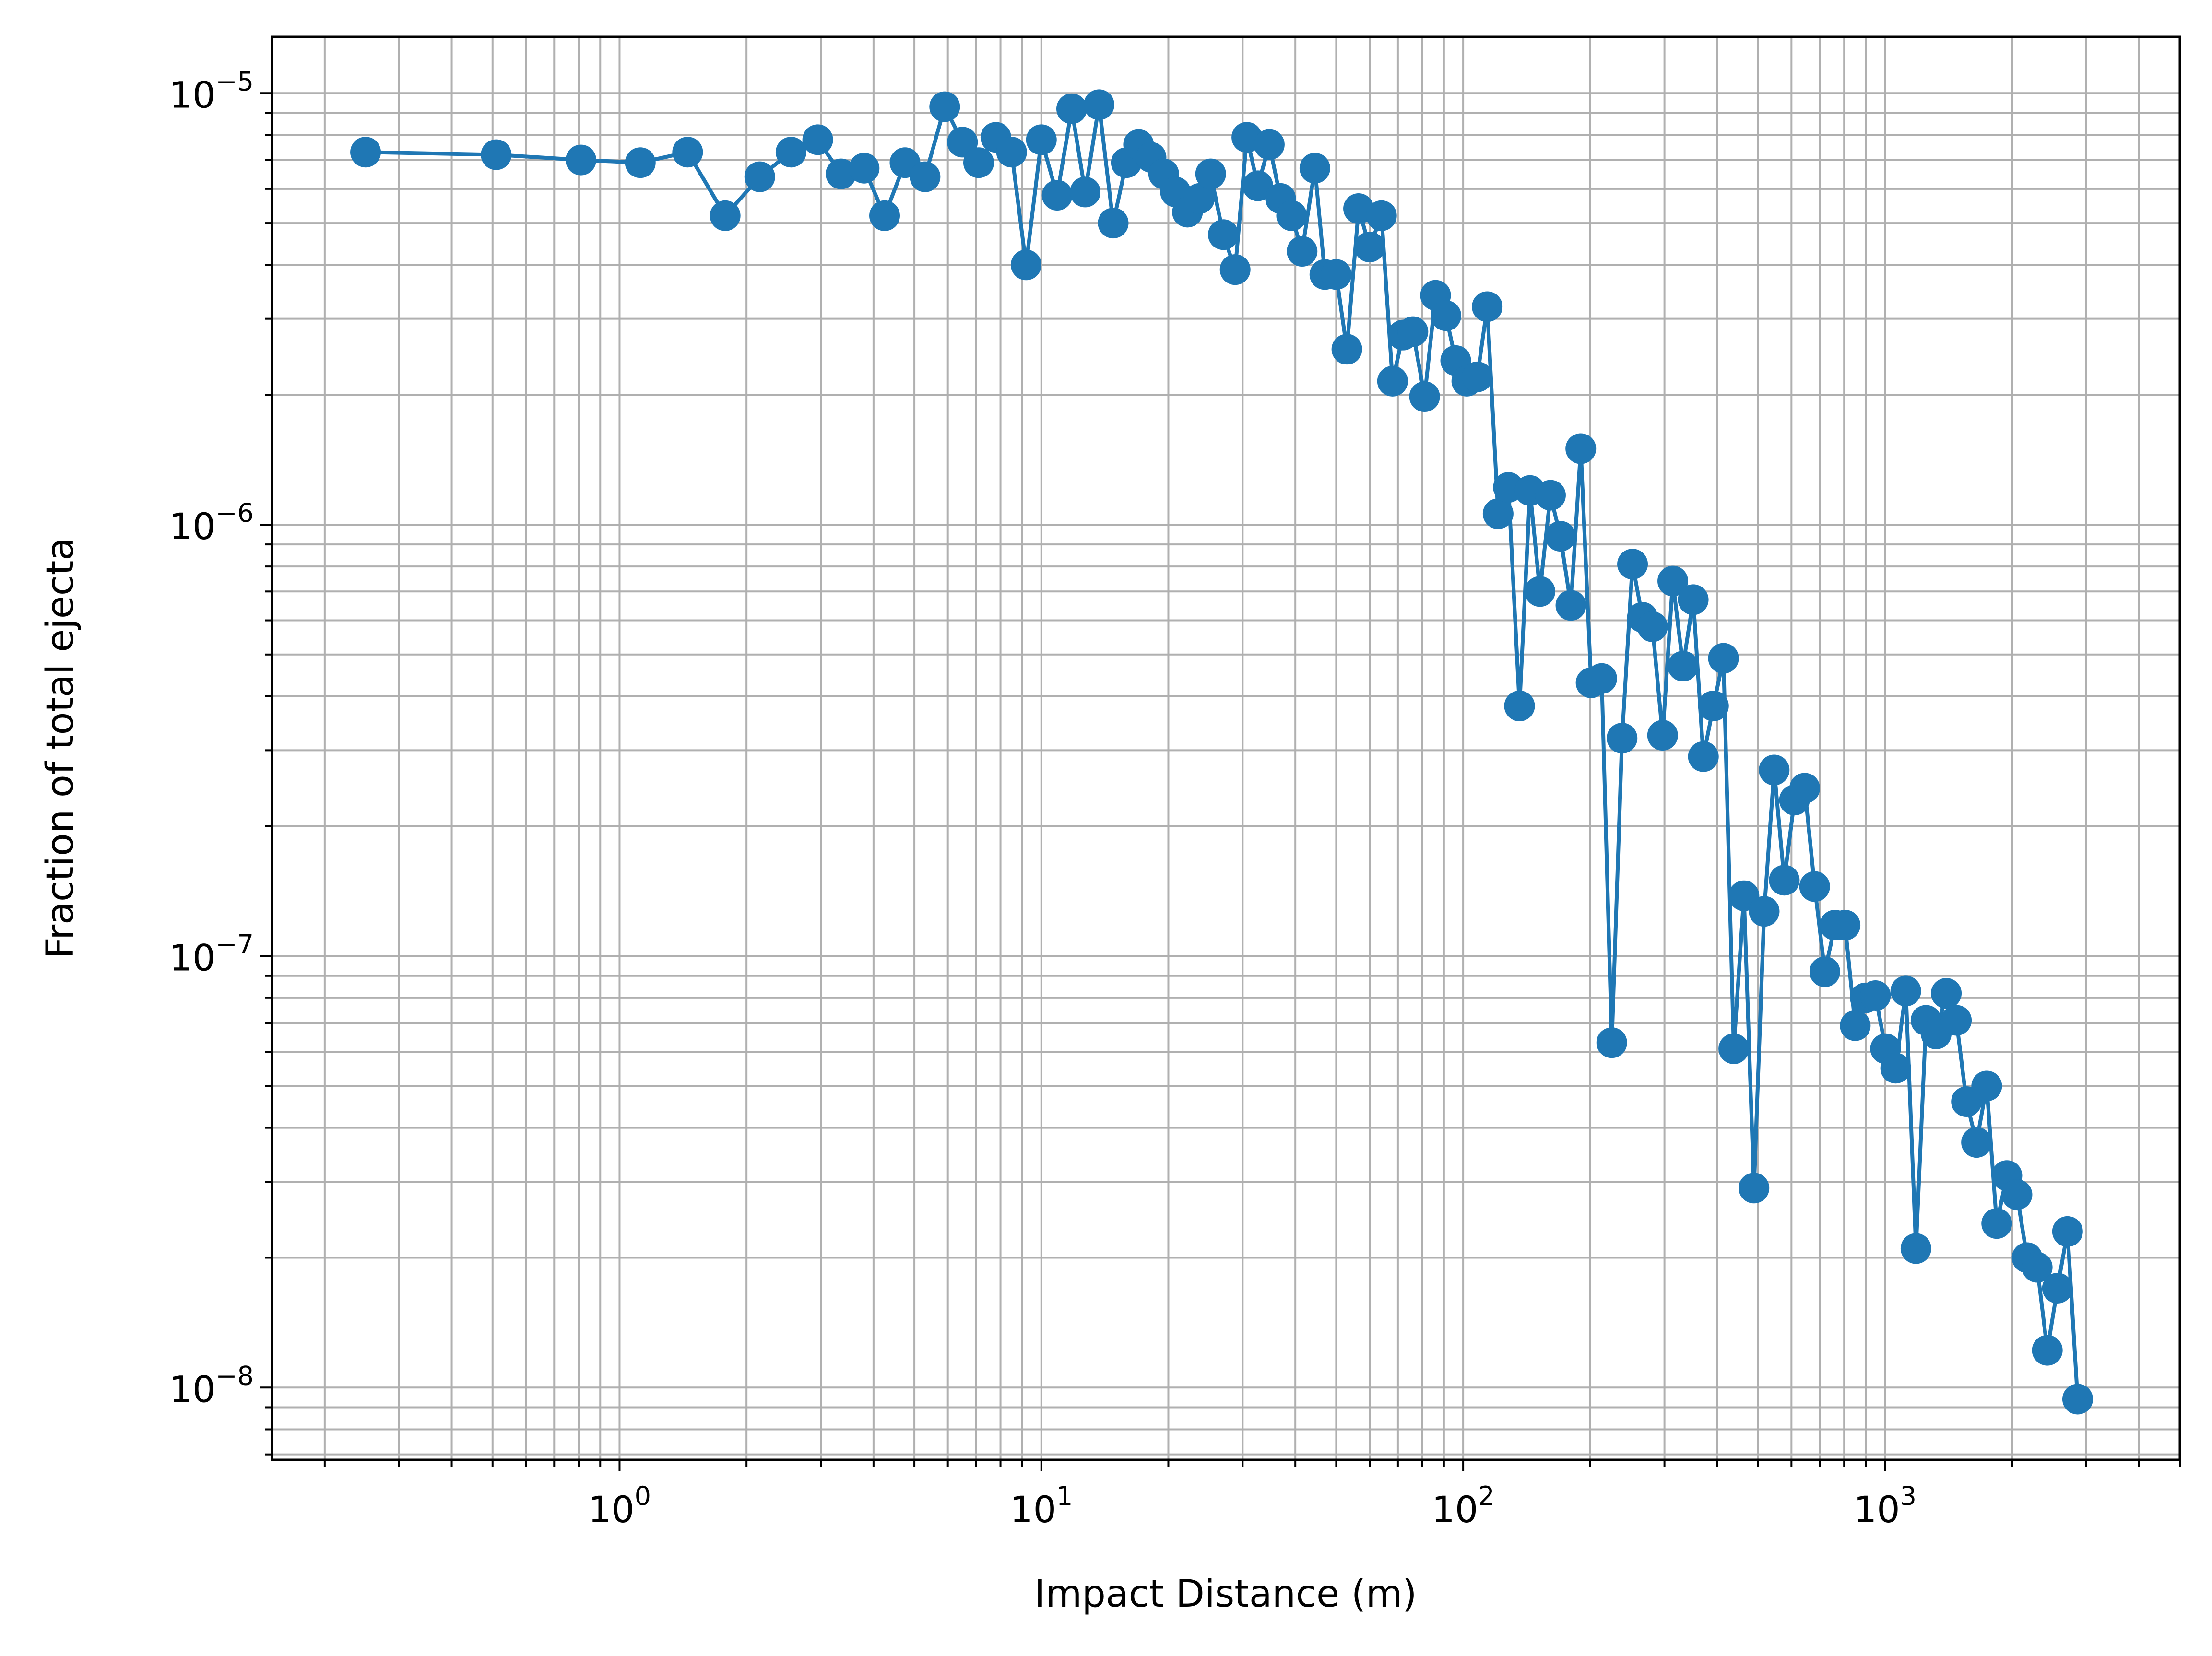 The image size is (2212, 1656). What do you see at coordinates (60, 748) in the screenshot?
I see `y-axis-title: Fraction of total ejecta` at bounding box center [60, 748].